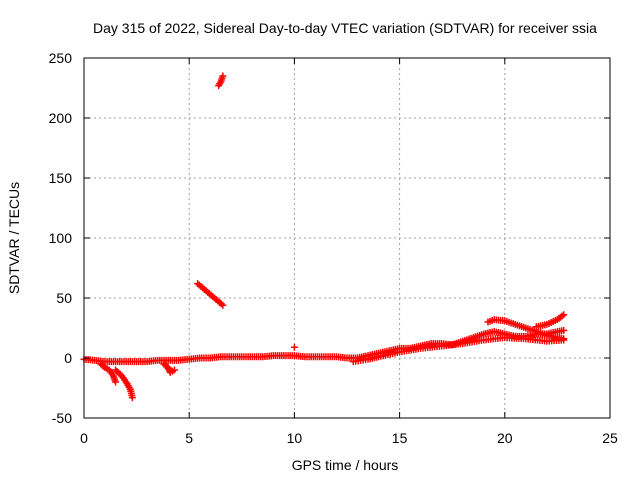 This screenshot has height=480, width=640. I want to click on y-tick-label: 50, so click(64, 298).